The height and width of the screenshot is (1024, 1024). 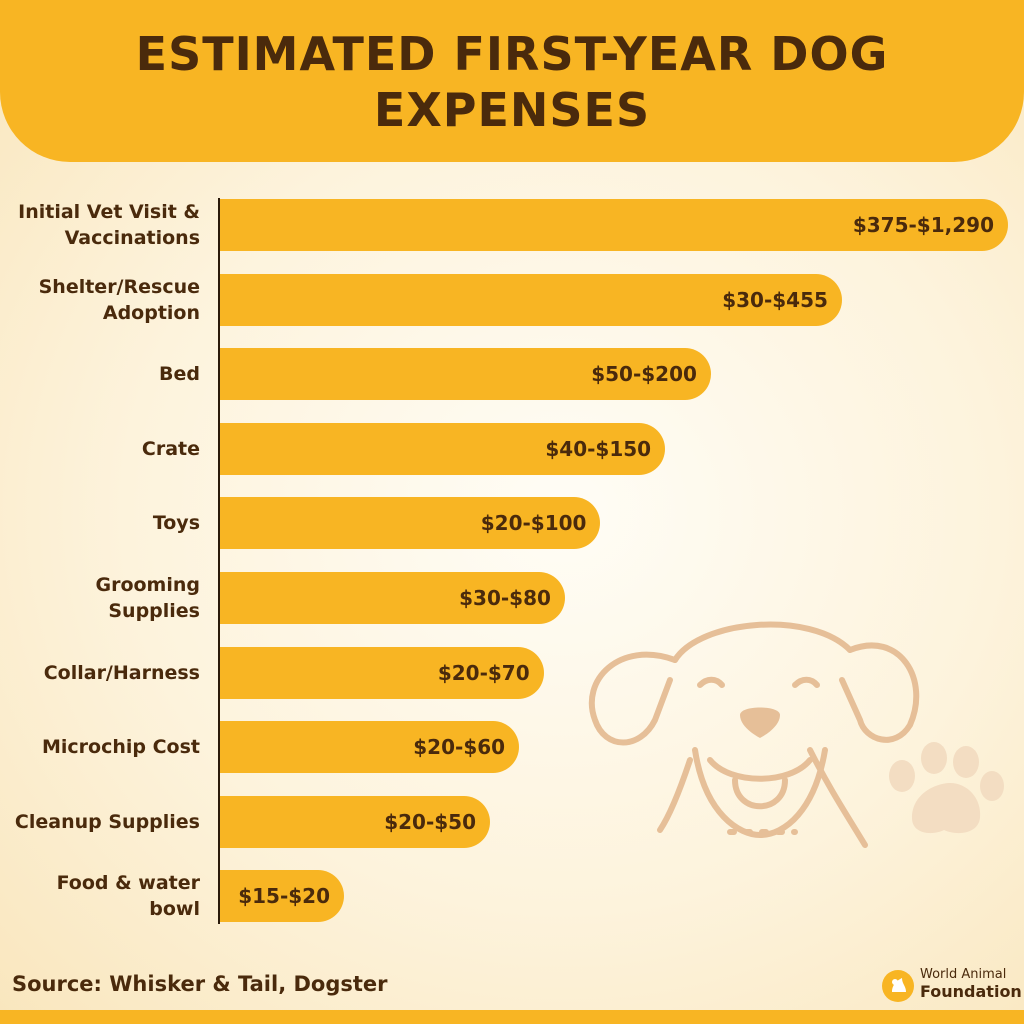 What do you see at coordinates (119, 299) in the screenshot?
I see `category-label: Shelter/Rescue Adoption` at bounding box center [119, 299].